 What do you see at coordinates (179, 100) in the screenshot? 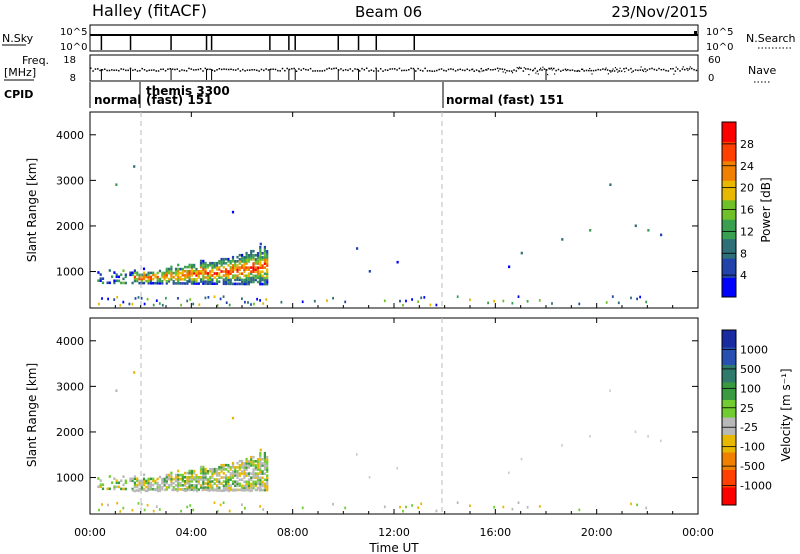
I see `cpid-seg-3: (fast) 151` at bounding box center [179, 100].